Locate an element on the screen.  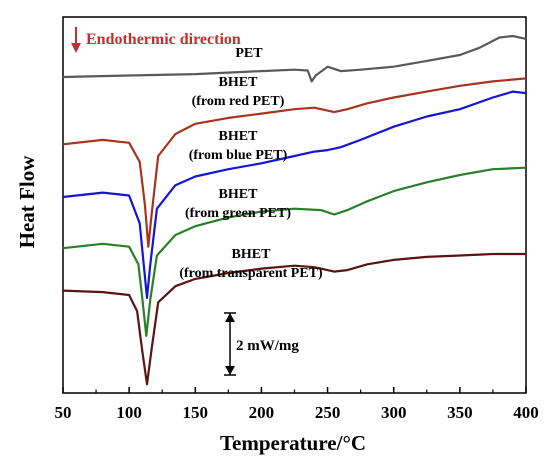
series-label-4-line-0: BHET is located at coordinates (252, 254).